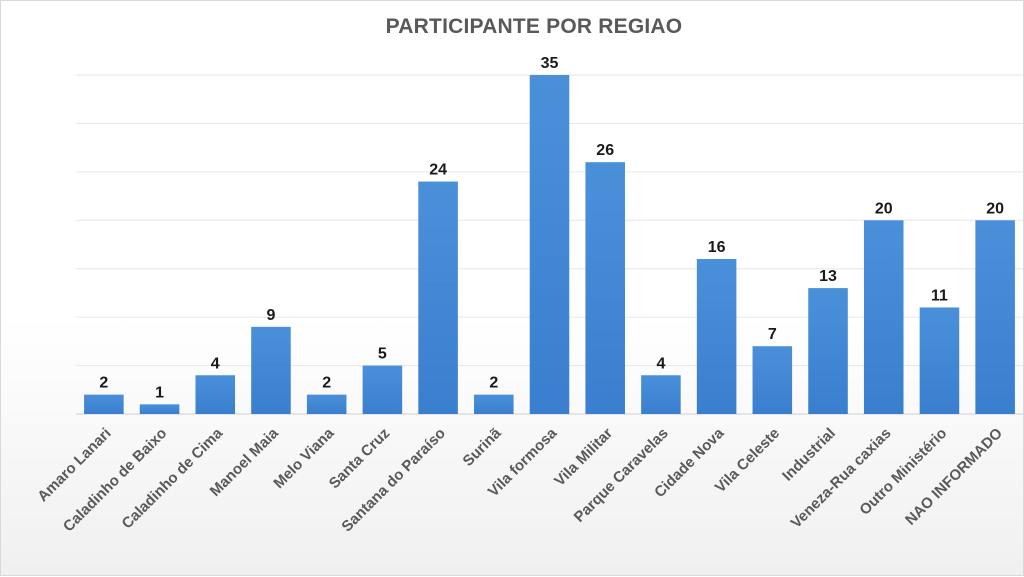 This screenshot has width=1024, height=577. What do you see at coordinates (382, 354) in the screenshot?
I see `value-label: 5` at bounding box center [382, 354].